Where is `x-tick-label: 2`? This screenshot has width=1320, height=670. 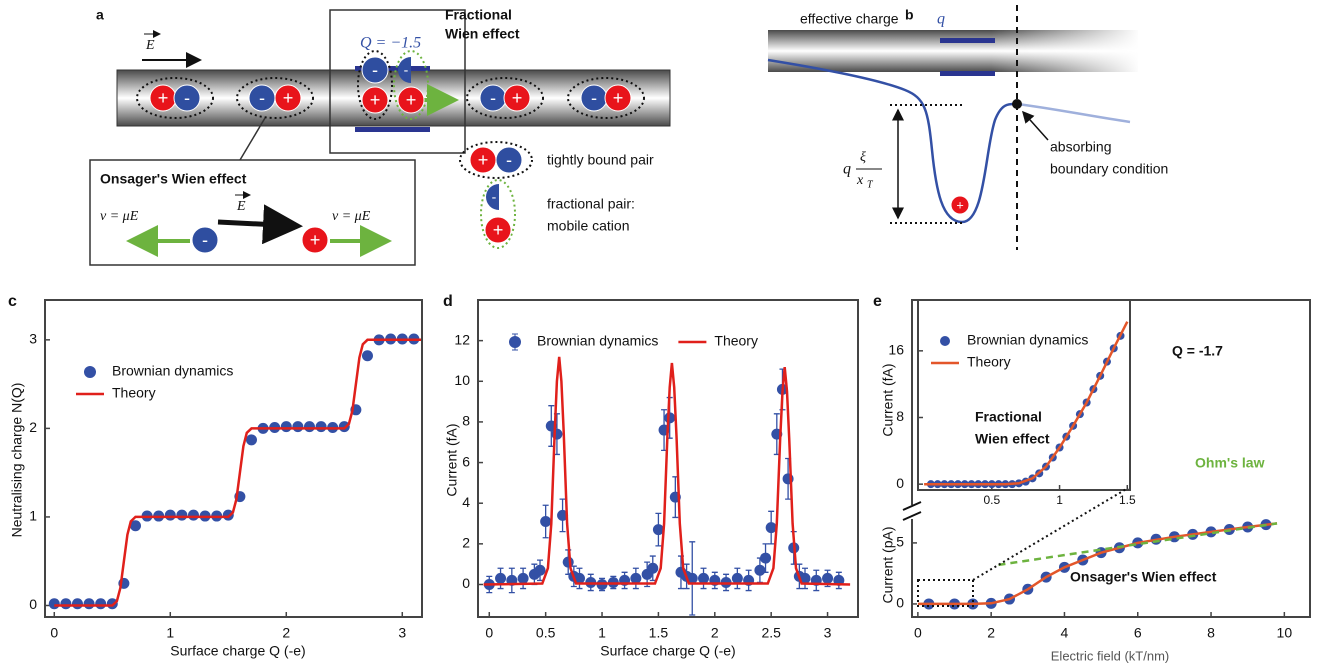
x-tick-label: 2 is located at coordinates (991, 633).